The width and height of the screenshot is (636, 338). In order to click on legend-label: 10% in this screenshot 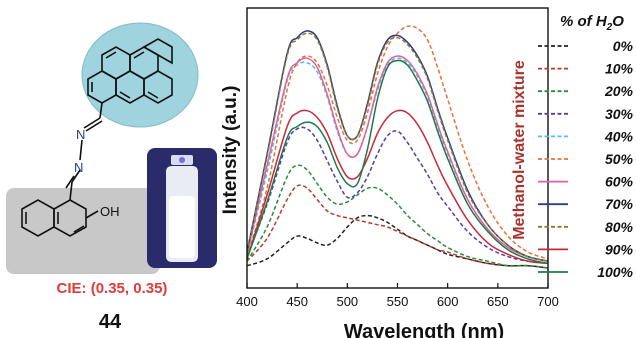, I will do `click(619, 69)`.